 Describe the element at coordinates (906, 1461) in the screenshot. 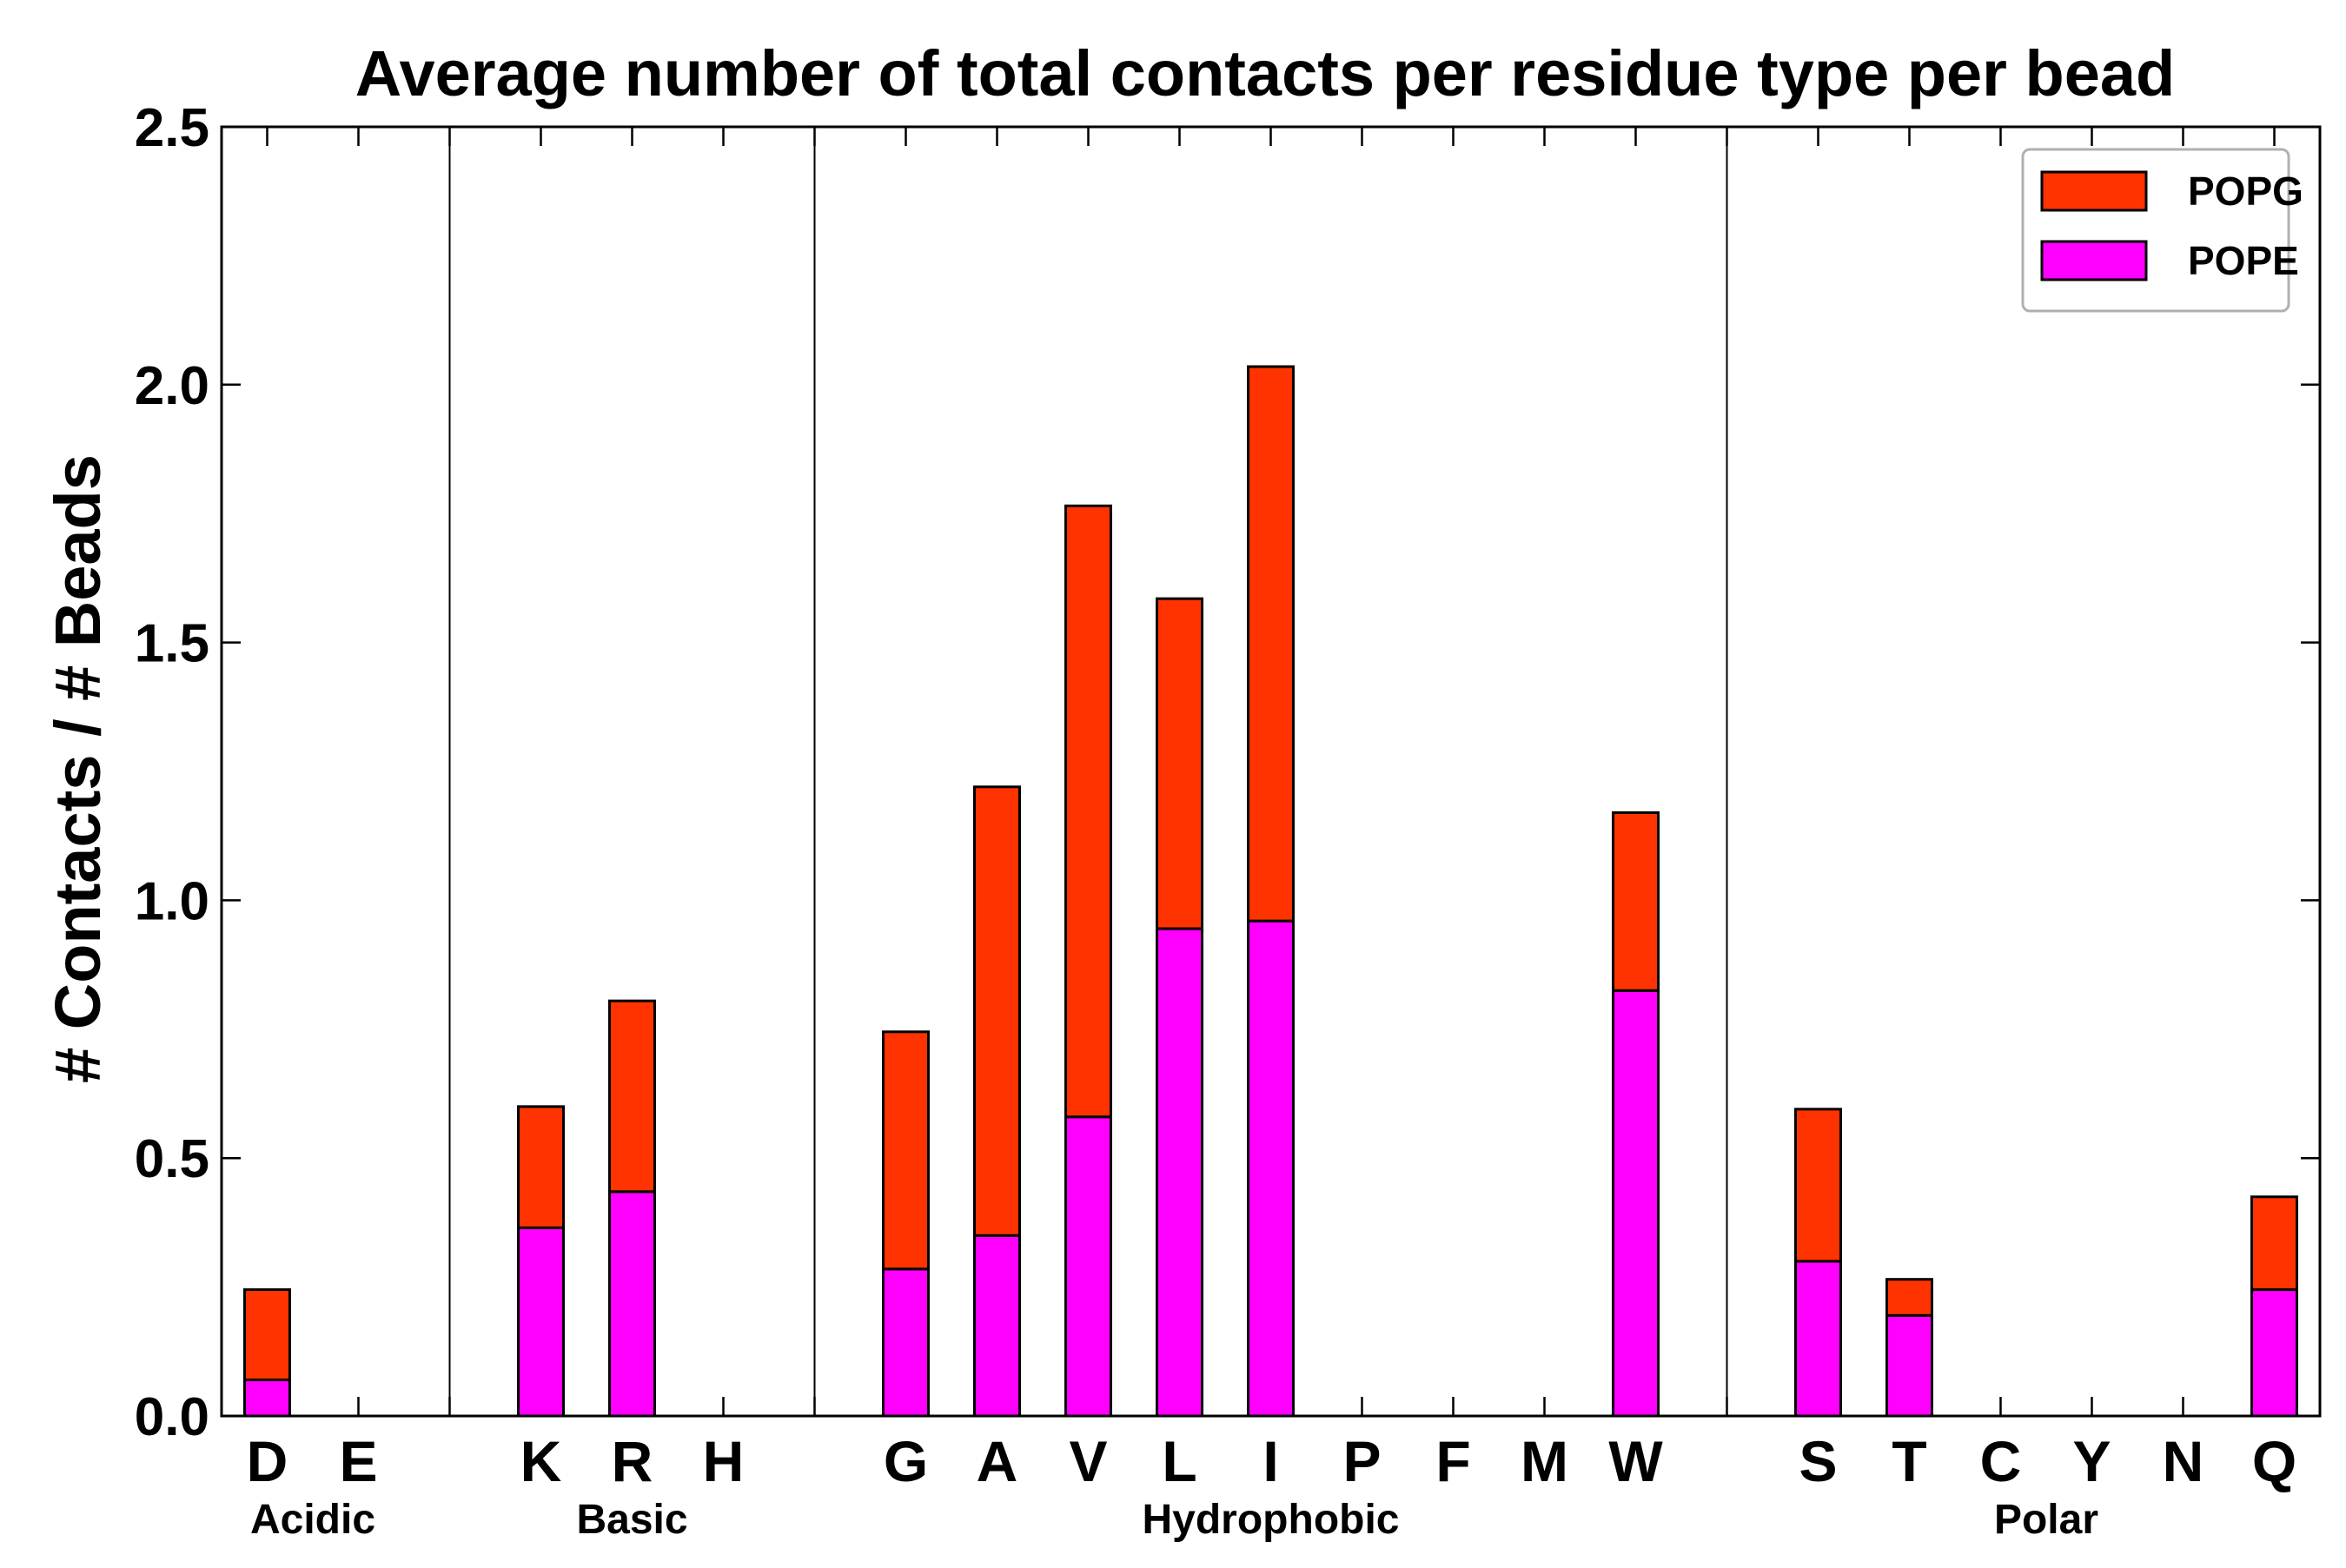

I see `x-tick-label-G: G` at that location.